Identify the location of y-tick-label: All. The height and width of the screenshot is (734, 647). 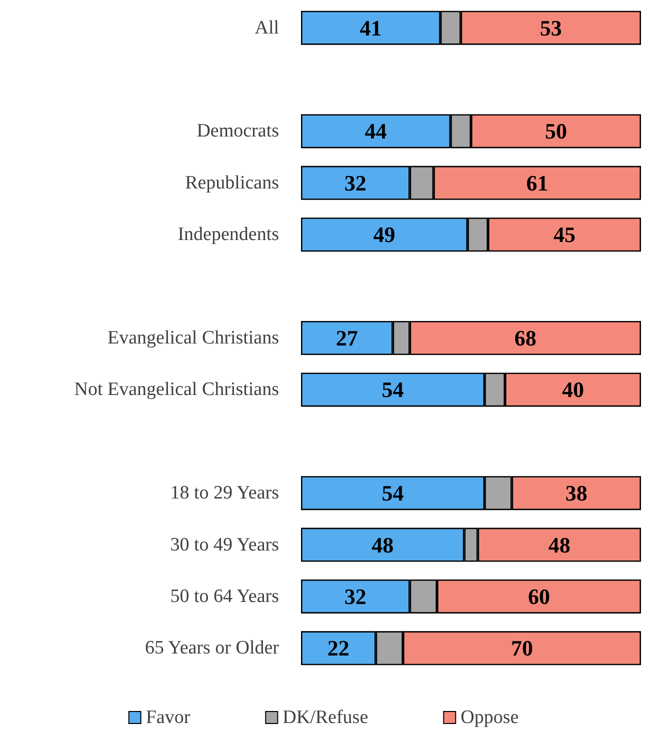
(266, 27).